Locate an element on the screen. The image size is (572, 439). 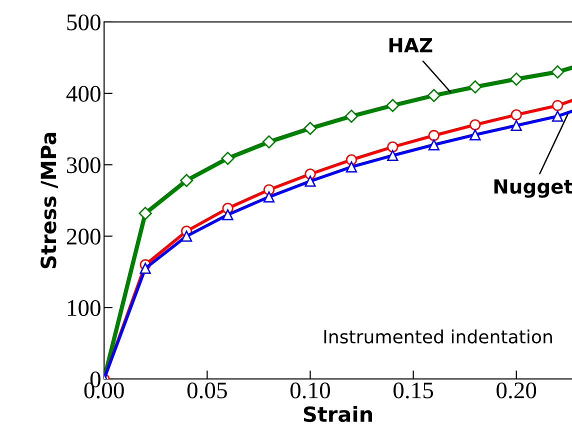
annotation: Instrumented indentation is located at coordinates (438, 337).